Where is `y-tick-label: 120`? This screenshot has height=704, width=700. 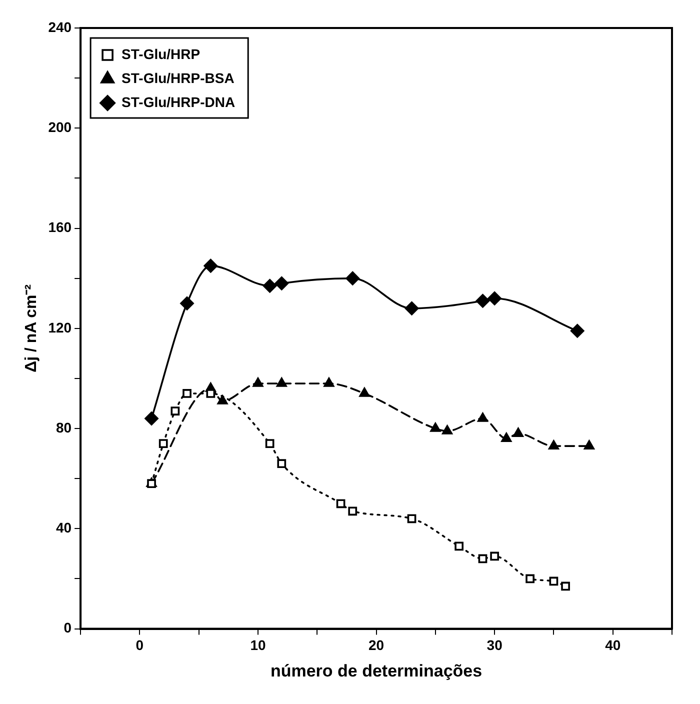
y-tick-label: 120 is located at coordinates (60, 327).